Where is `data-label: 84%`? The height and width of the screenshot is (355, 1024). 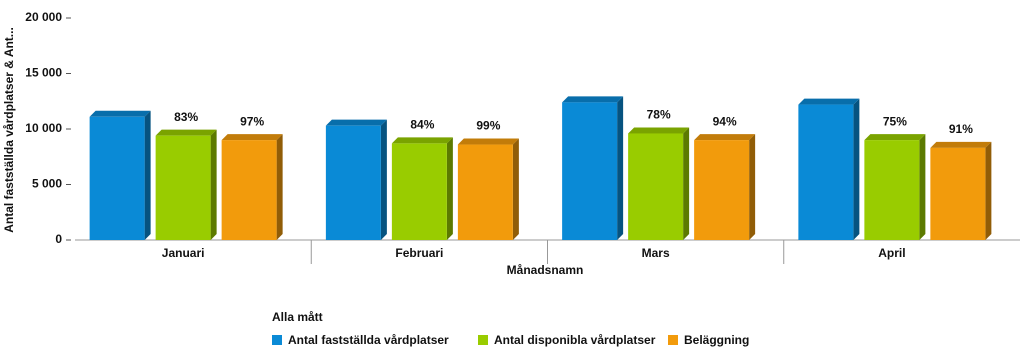
data-label: 84% is located at coordinates (422, 125).